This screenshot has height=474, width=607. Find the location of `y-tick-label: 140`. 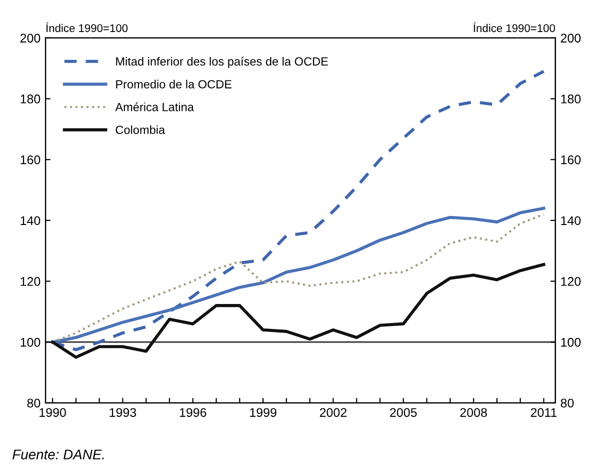

y-tick-label: 140 is located at coordinates (30, 221).